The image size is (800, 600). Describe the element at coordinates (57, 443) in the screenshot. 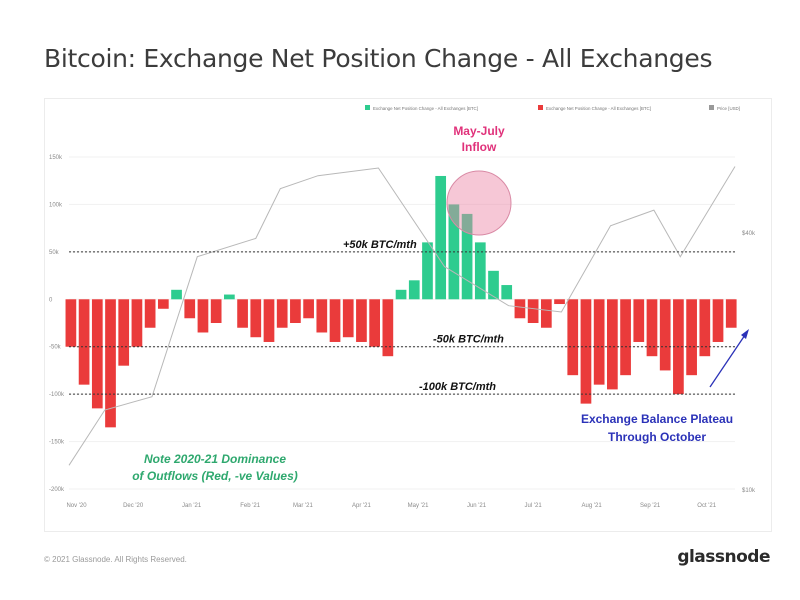

I see `y-tick-label: -150k` at that location.